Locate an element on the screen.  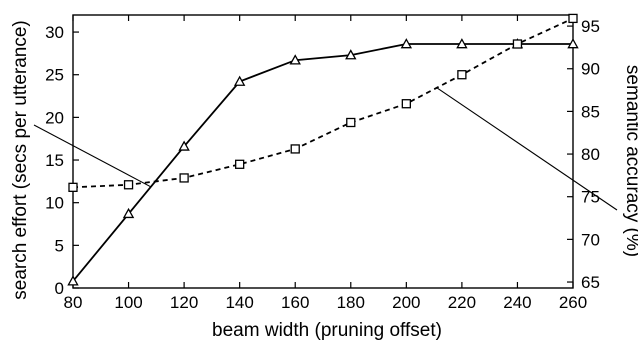
x-tick-label: 140 is located at coordinates (239, 302).